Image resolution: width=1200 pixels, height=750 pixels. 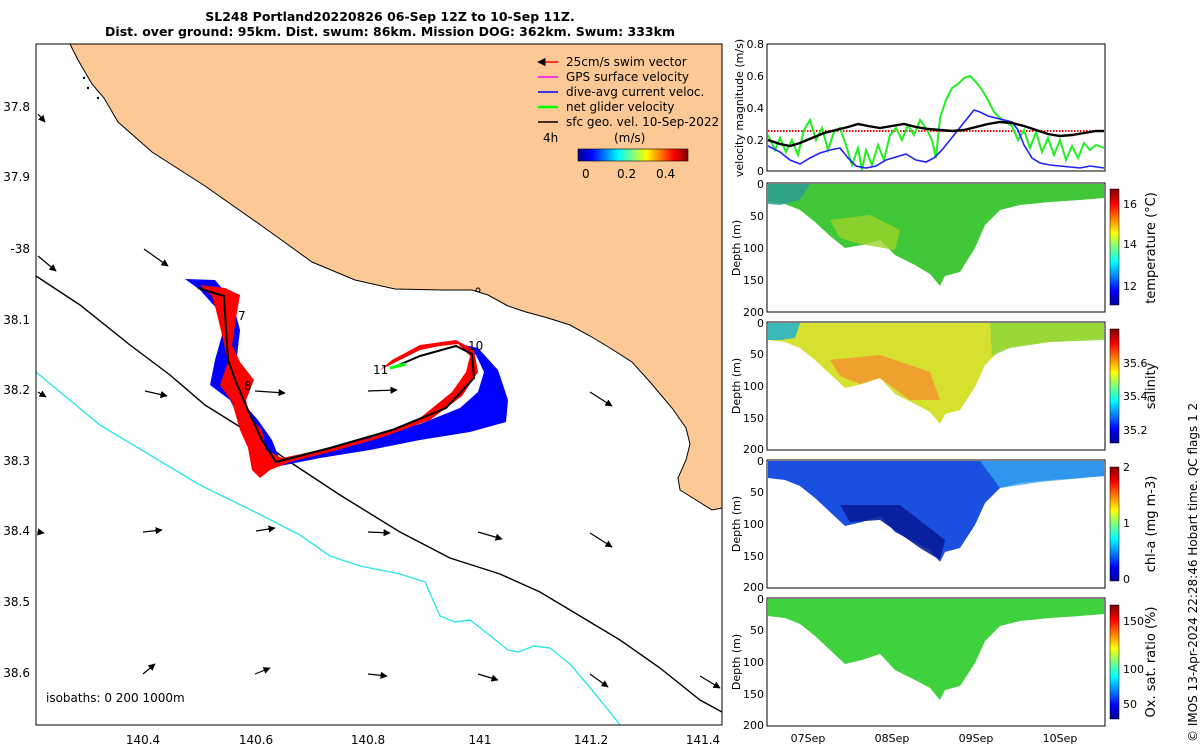 I want to click on day-marker: 7, so click(x=242, y=316).